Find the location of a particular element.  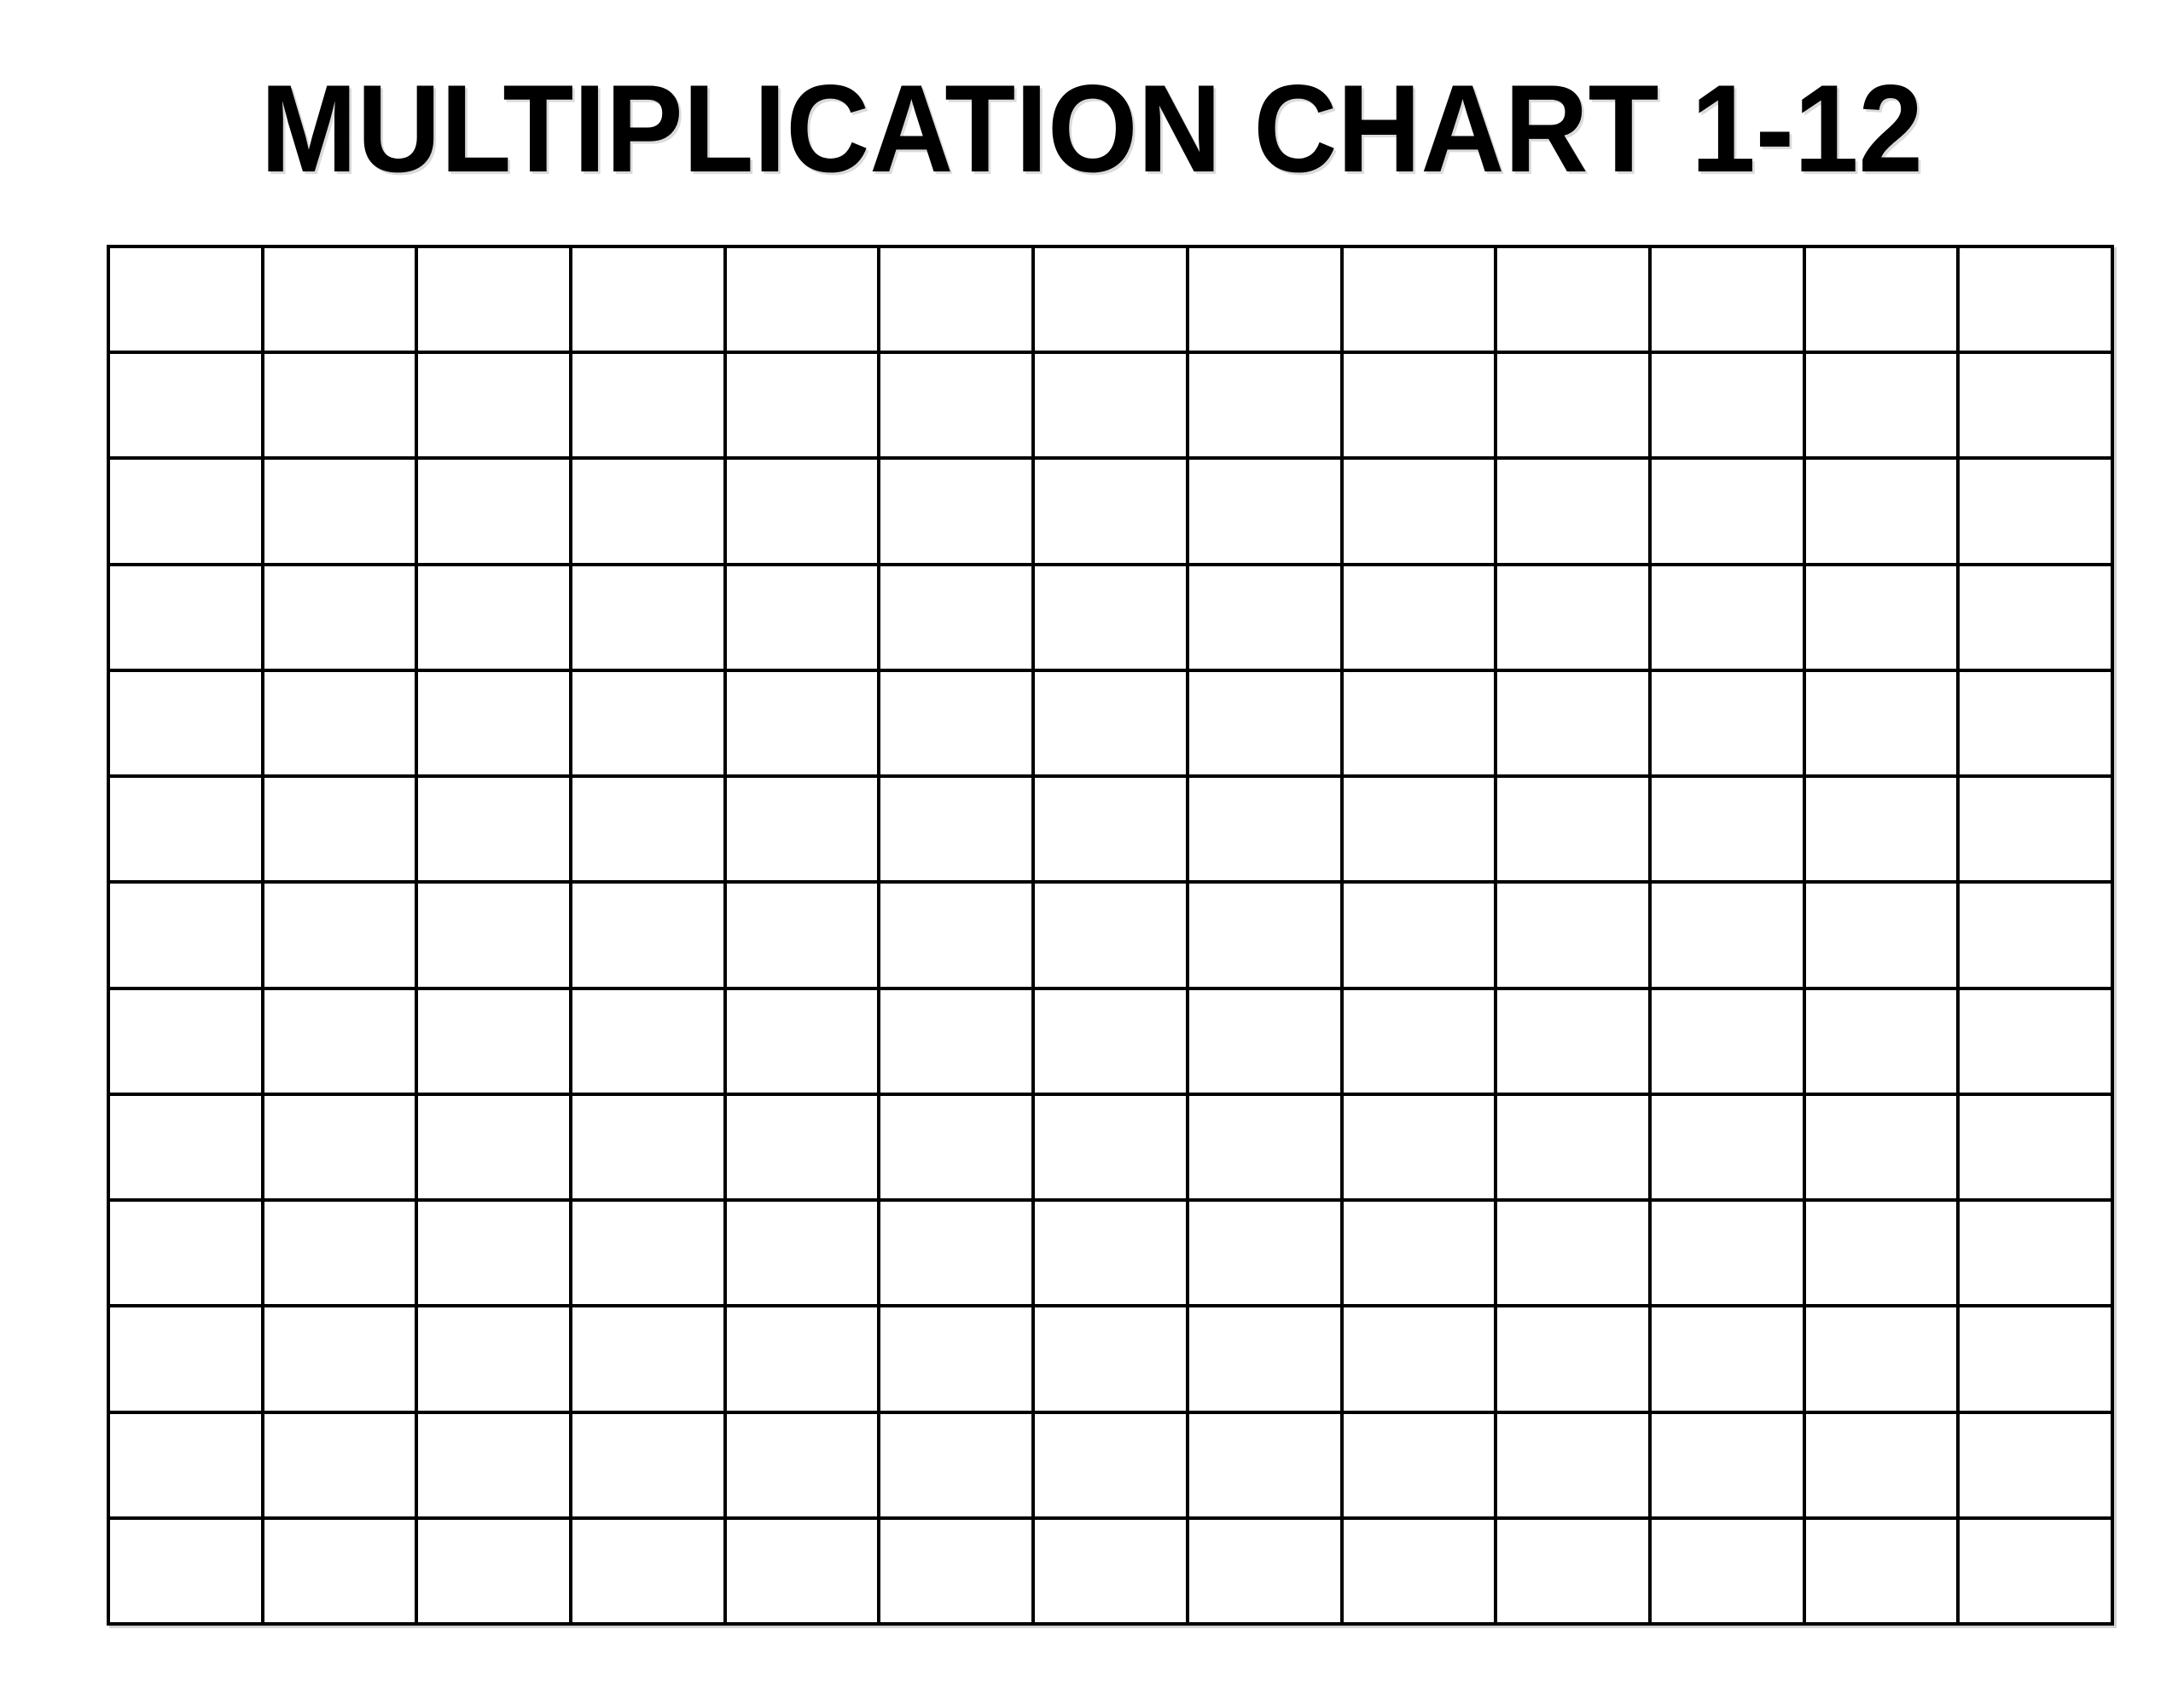

grid-cell-r5-c4 is located at coordinates (647, 723).